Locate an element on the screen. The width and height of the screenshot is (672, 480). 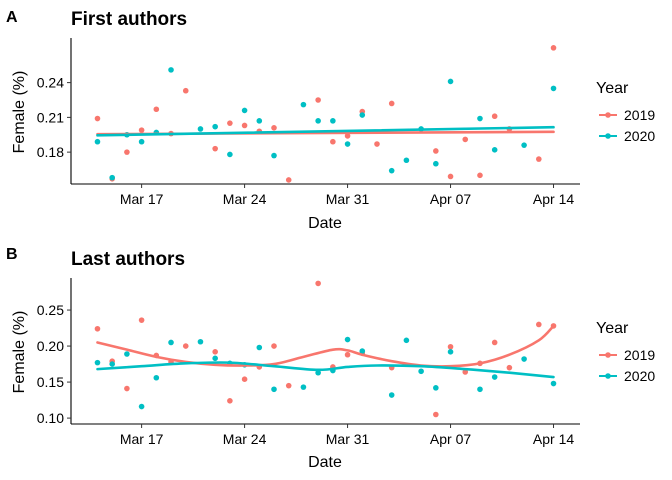
x-tick-label: Mar 31 is located at coordinates (348, 439).